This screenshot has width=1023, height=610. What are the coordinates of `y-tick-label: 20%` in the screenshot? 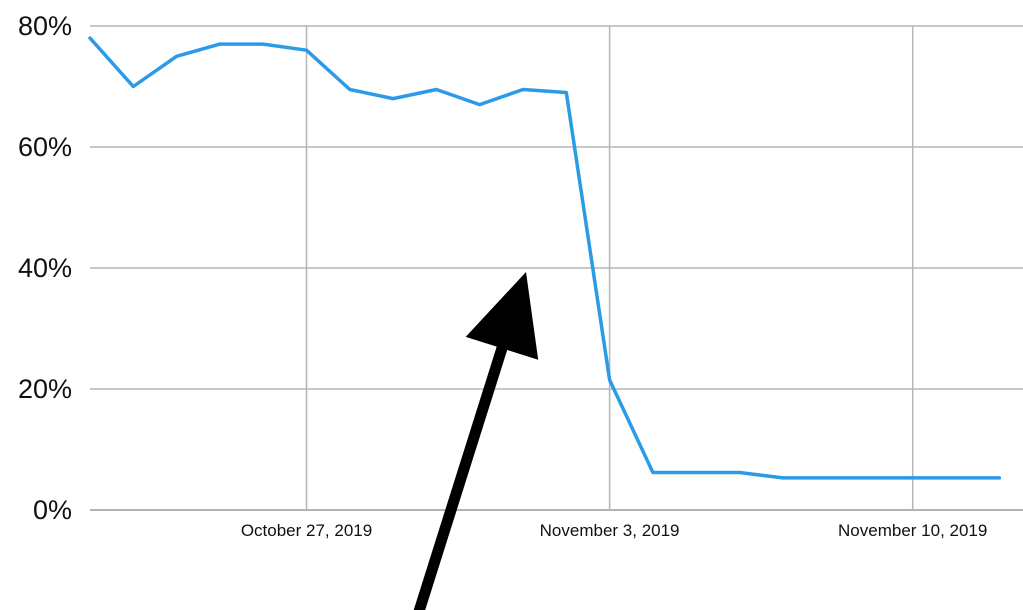 It's located at (45, 389).